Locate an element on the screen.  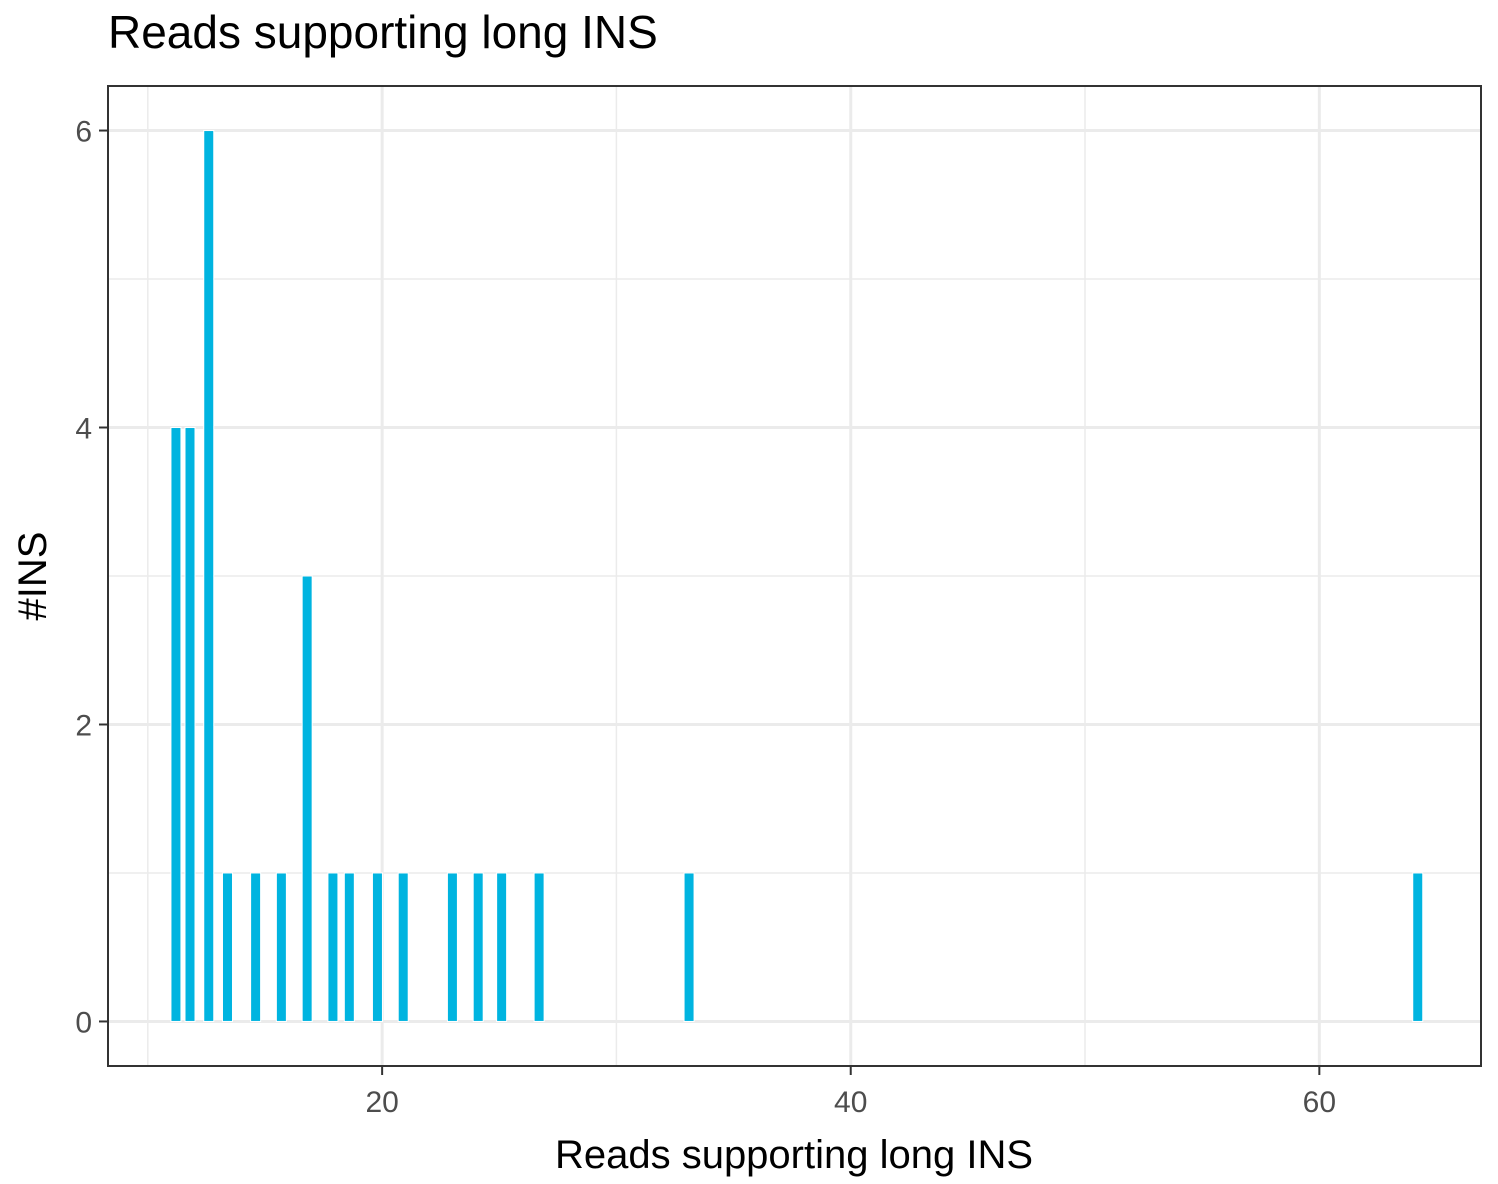
y-tick-label: 4 is located at coordinates (83, 429).